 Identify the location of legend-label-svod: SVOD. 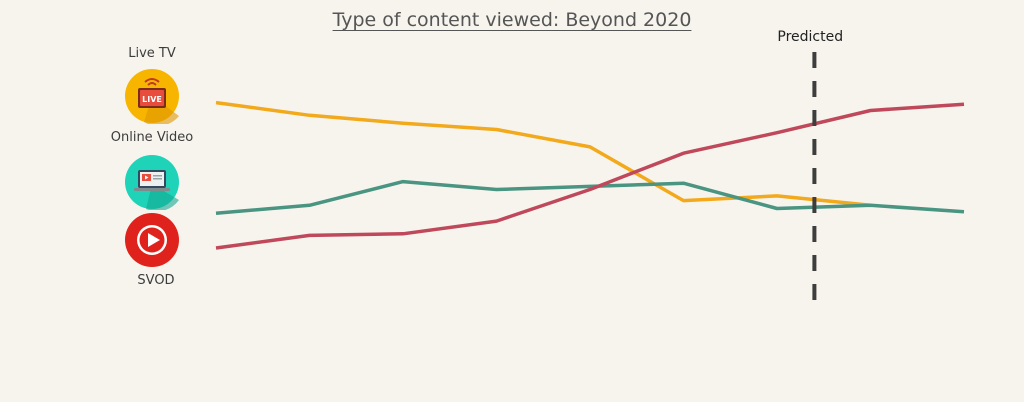
(156, 280).